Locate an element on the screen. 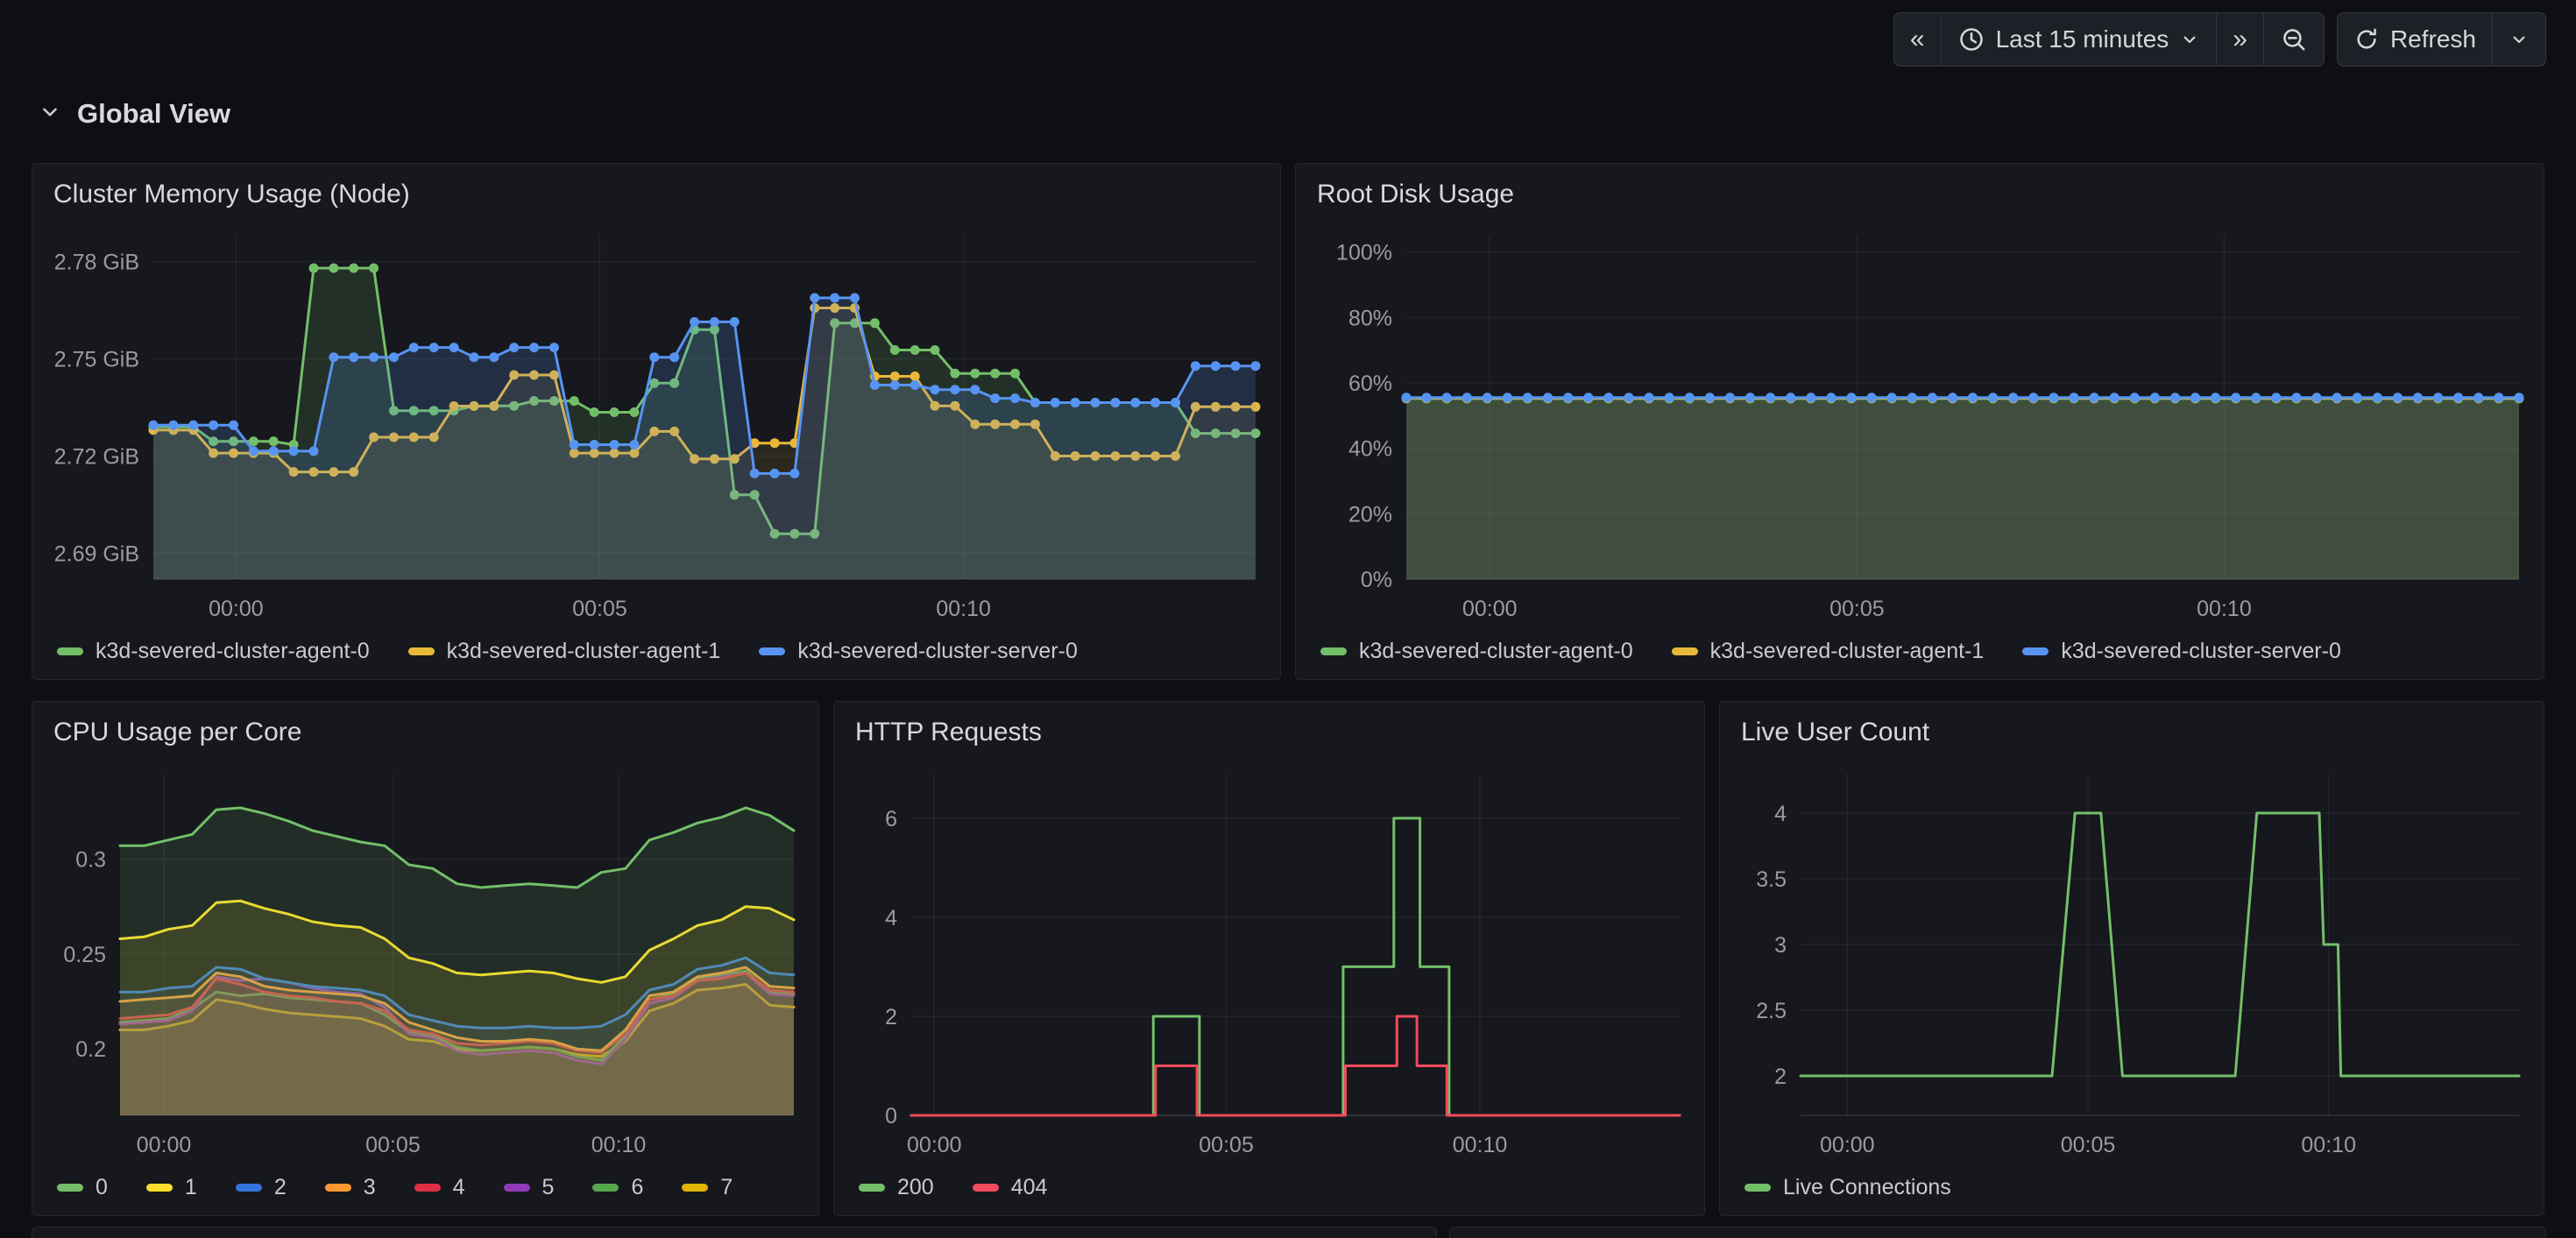 This screenshot has height=1238, width=2576. legend-item-0: 0 is located at coordinates (82, 1187).